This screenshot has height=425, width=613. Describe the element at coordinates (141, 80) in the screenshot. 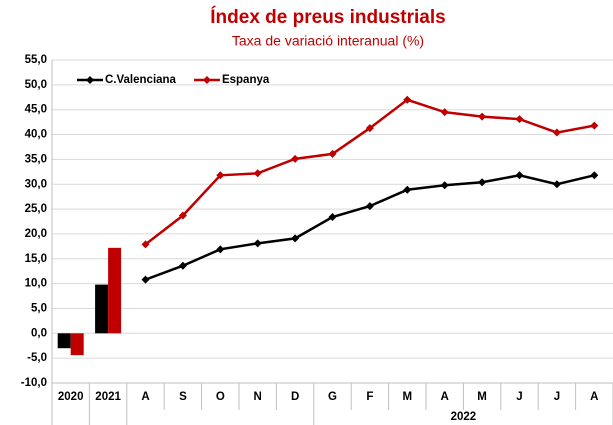

I see `legend-label: C.Valenciana` at that location.